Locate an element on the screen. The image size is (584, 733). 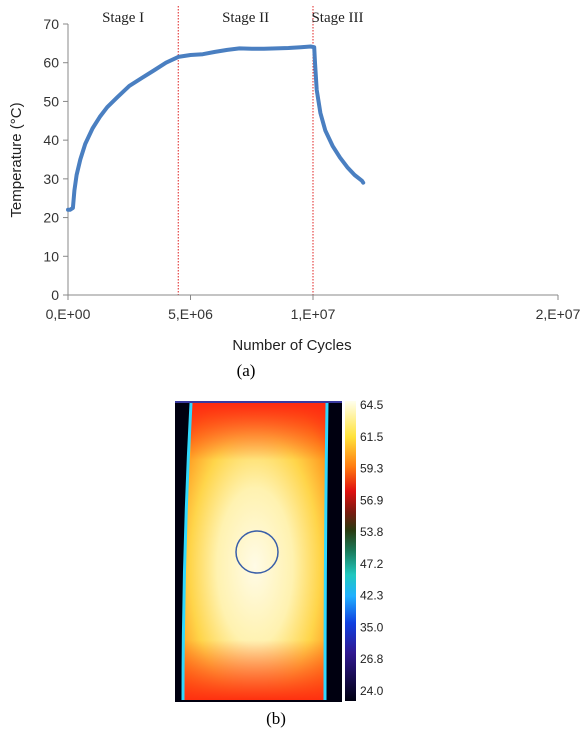
y-ticks: 0 10 20 30 40 50 60 70 is located at coordinates (55, 159).